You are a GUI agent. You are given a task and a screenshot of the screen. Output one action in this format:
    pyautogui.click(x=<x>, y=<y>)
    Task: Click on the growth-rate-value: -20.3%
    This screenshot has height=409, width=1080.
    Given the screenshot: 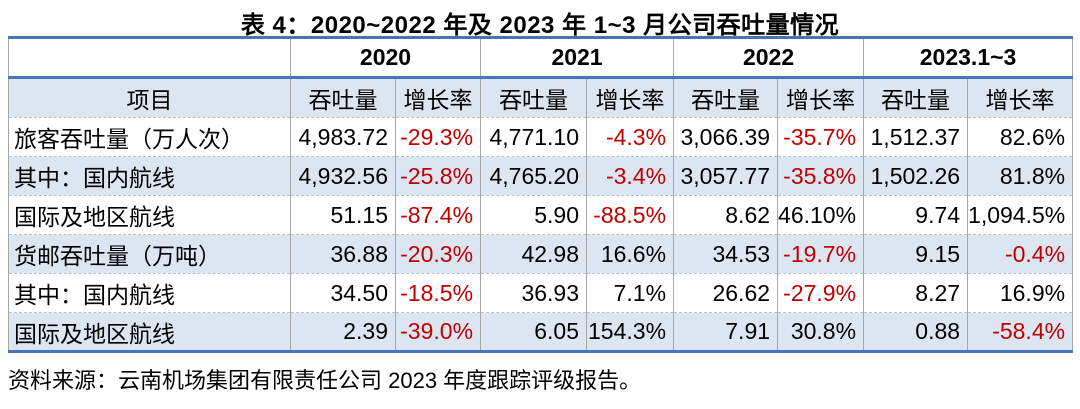 What is the action you would take?
    pyautogui.click(x=437, y=254)
    